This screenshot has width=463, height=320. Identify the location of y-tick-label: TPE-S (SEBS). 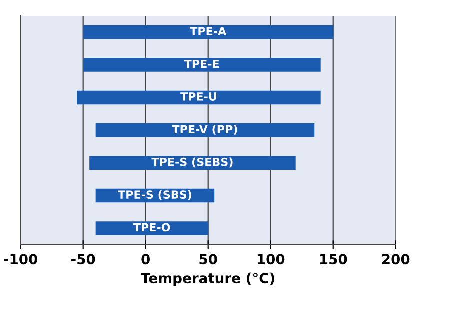
(192, 163).